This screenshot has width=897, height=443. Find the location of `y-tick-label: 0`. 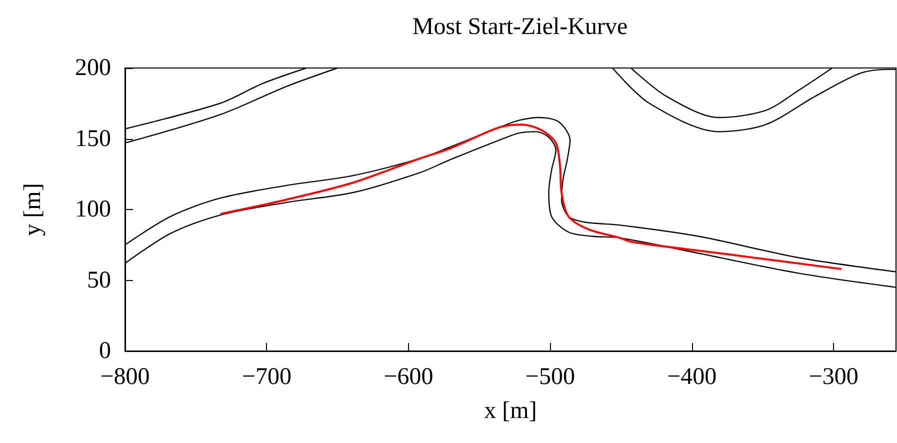

y-tick-label: 0 is located at coordinates (105, 351).